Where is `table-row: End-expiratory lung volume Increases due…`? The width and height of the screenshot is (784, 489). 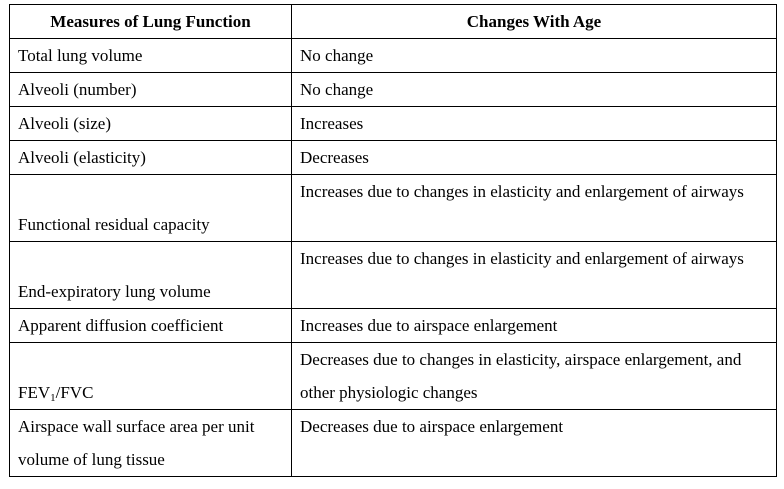 table-row: End-expiratory lung volume Increases due… is located at coordinates (393, 275).